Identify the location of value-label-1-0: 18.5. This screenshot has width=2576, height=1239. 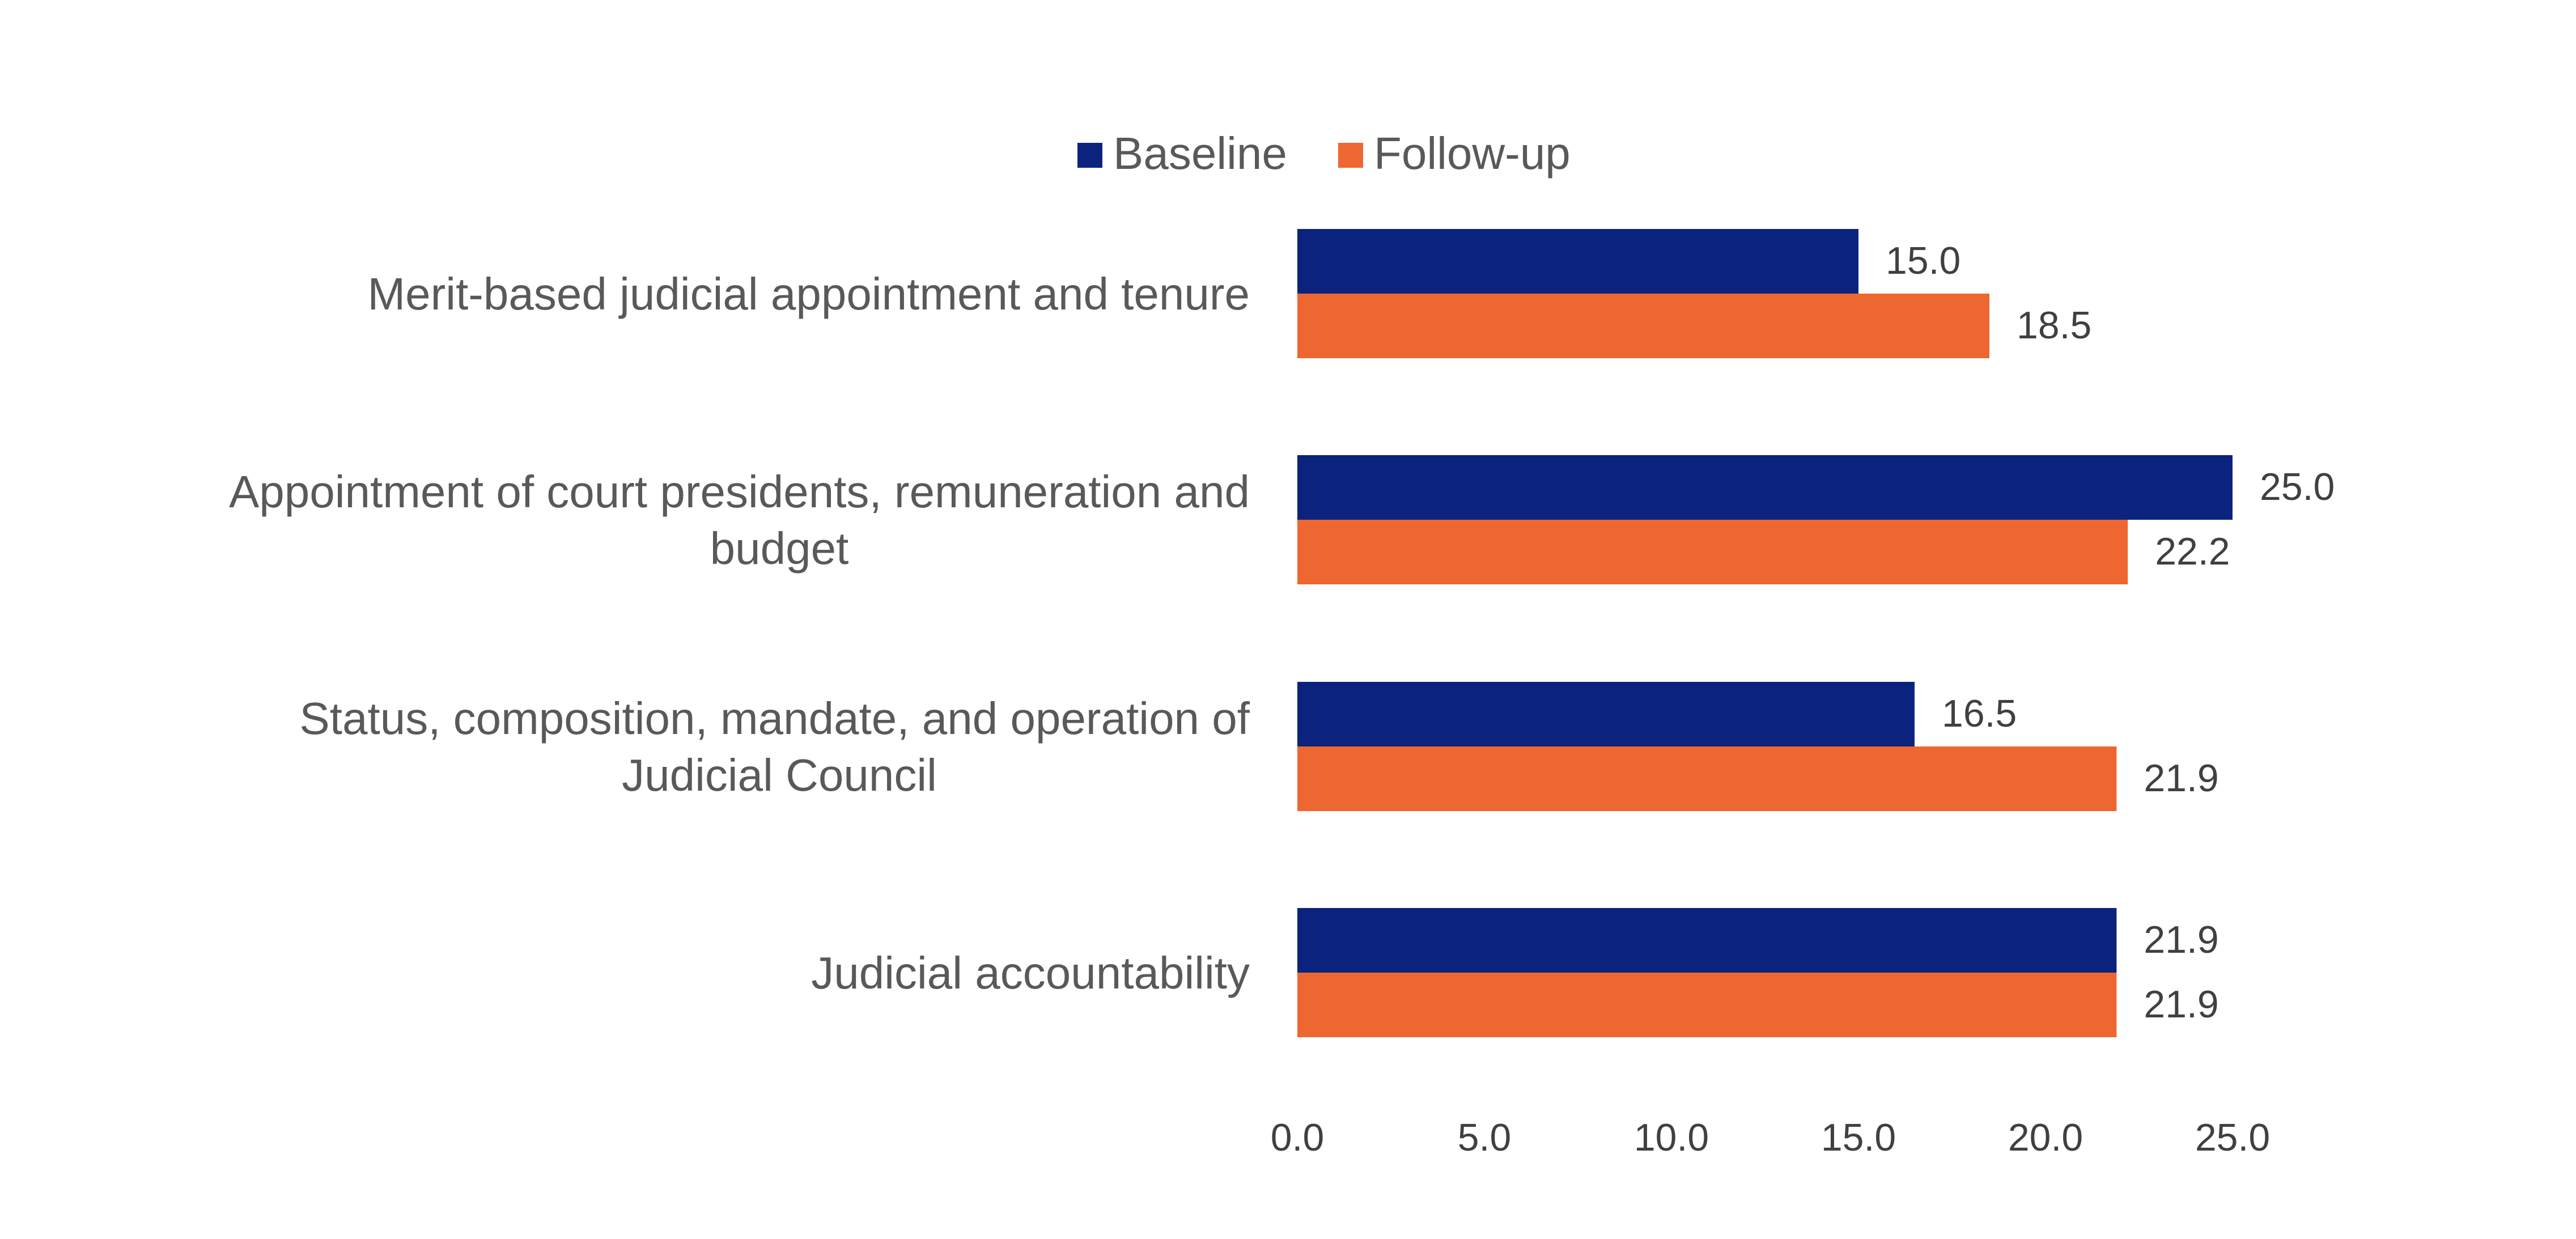
(2054, 325).